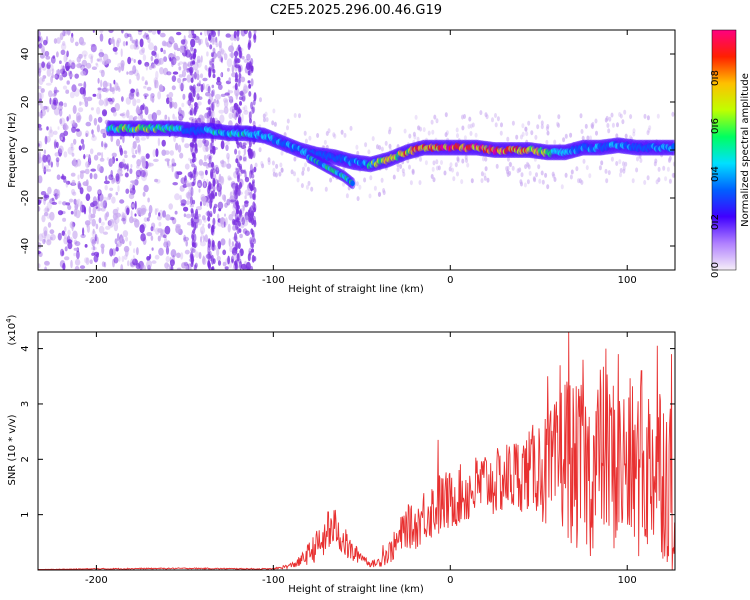 The height and width of the screenshot is (600, 750). Describe the element at coordinates (25, 348) in the screenshot. I see `y-tick-label: 4` at that location.